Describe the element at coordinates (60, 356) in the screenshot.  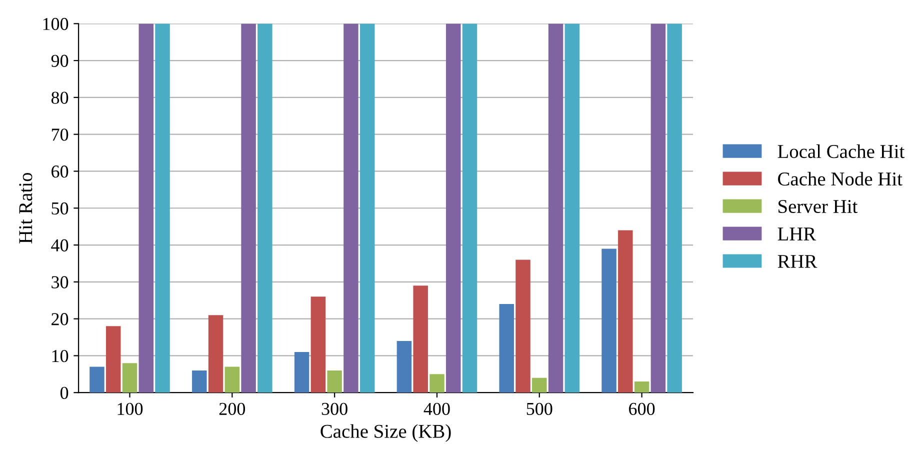
I see `y-tick-label: 10` at that location.